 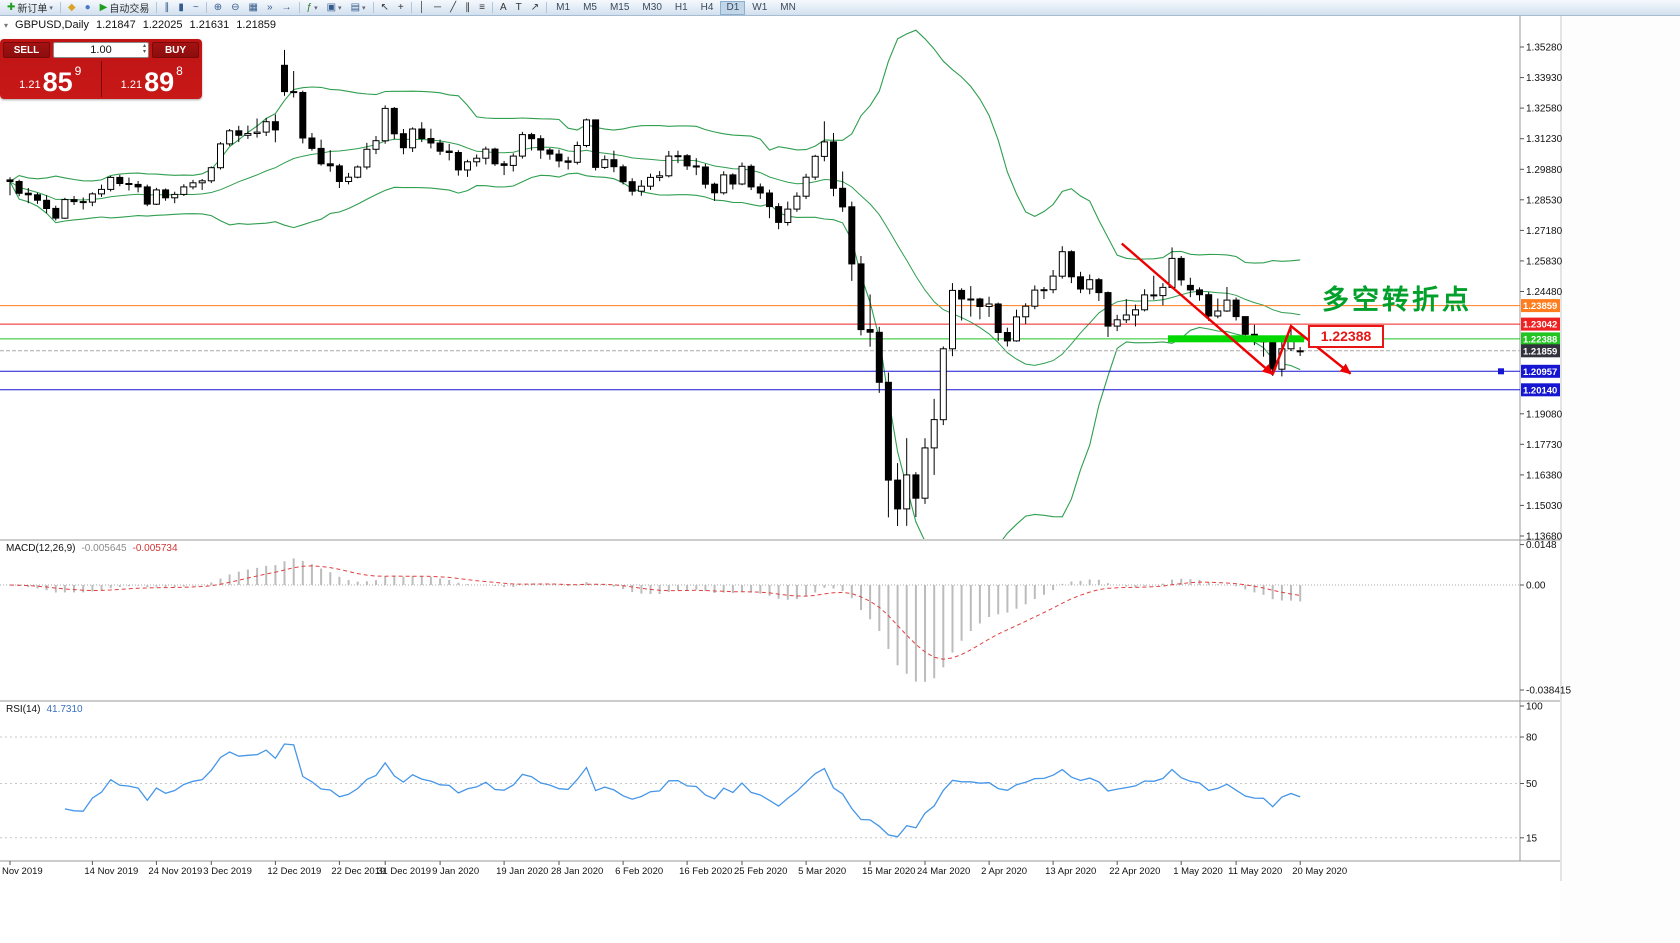 What do you see at coordinates (1544, 200) in the screenshot?
I see `price-axis-label: 1.28530` at bounding box center [1544, 200].